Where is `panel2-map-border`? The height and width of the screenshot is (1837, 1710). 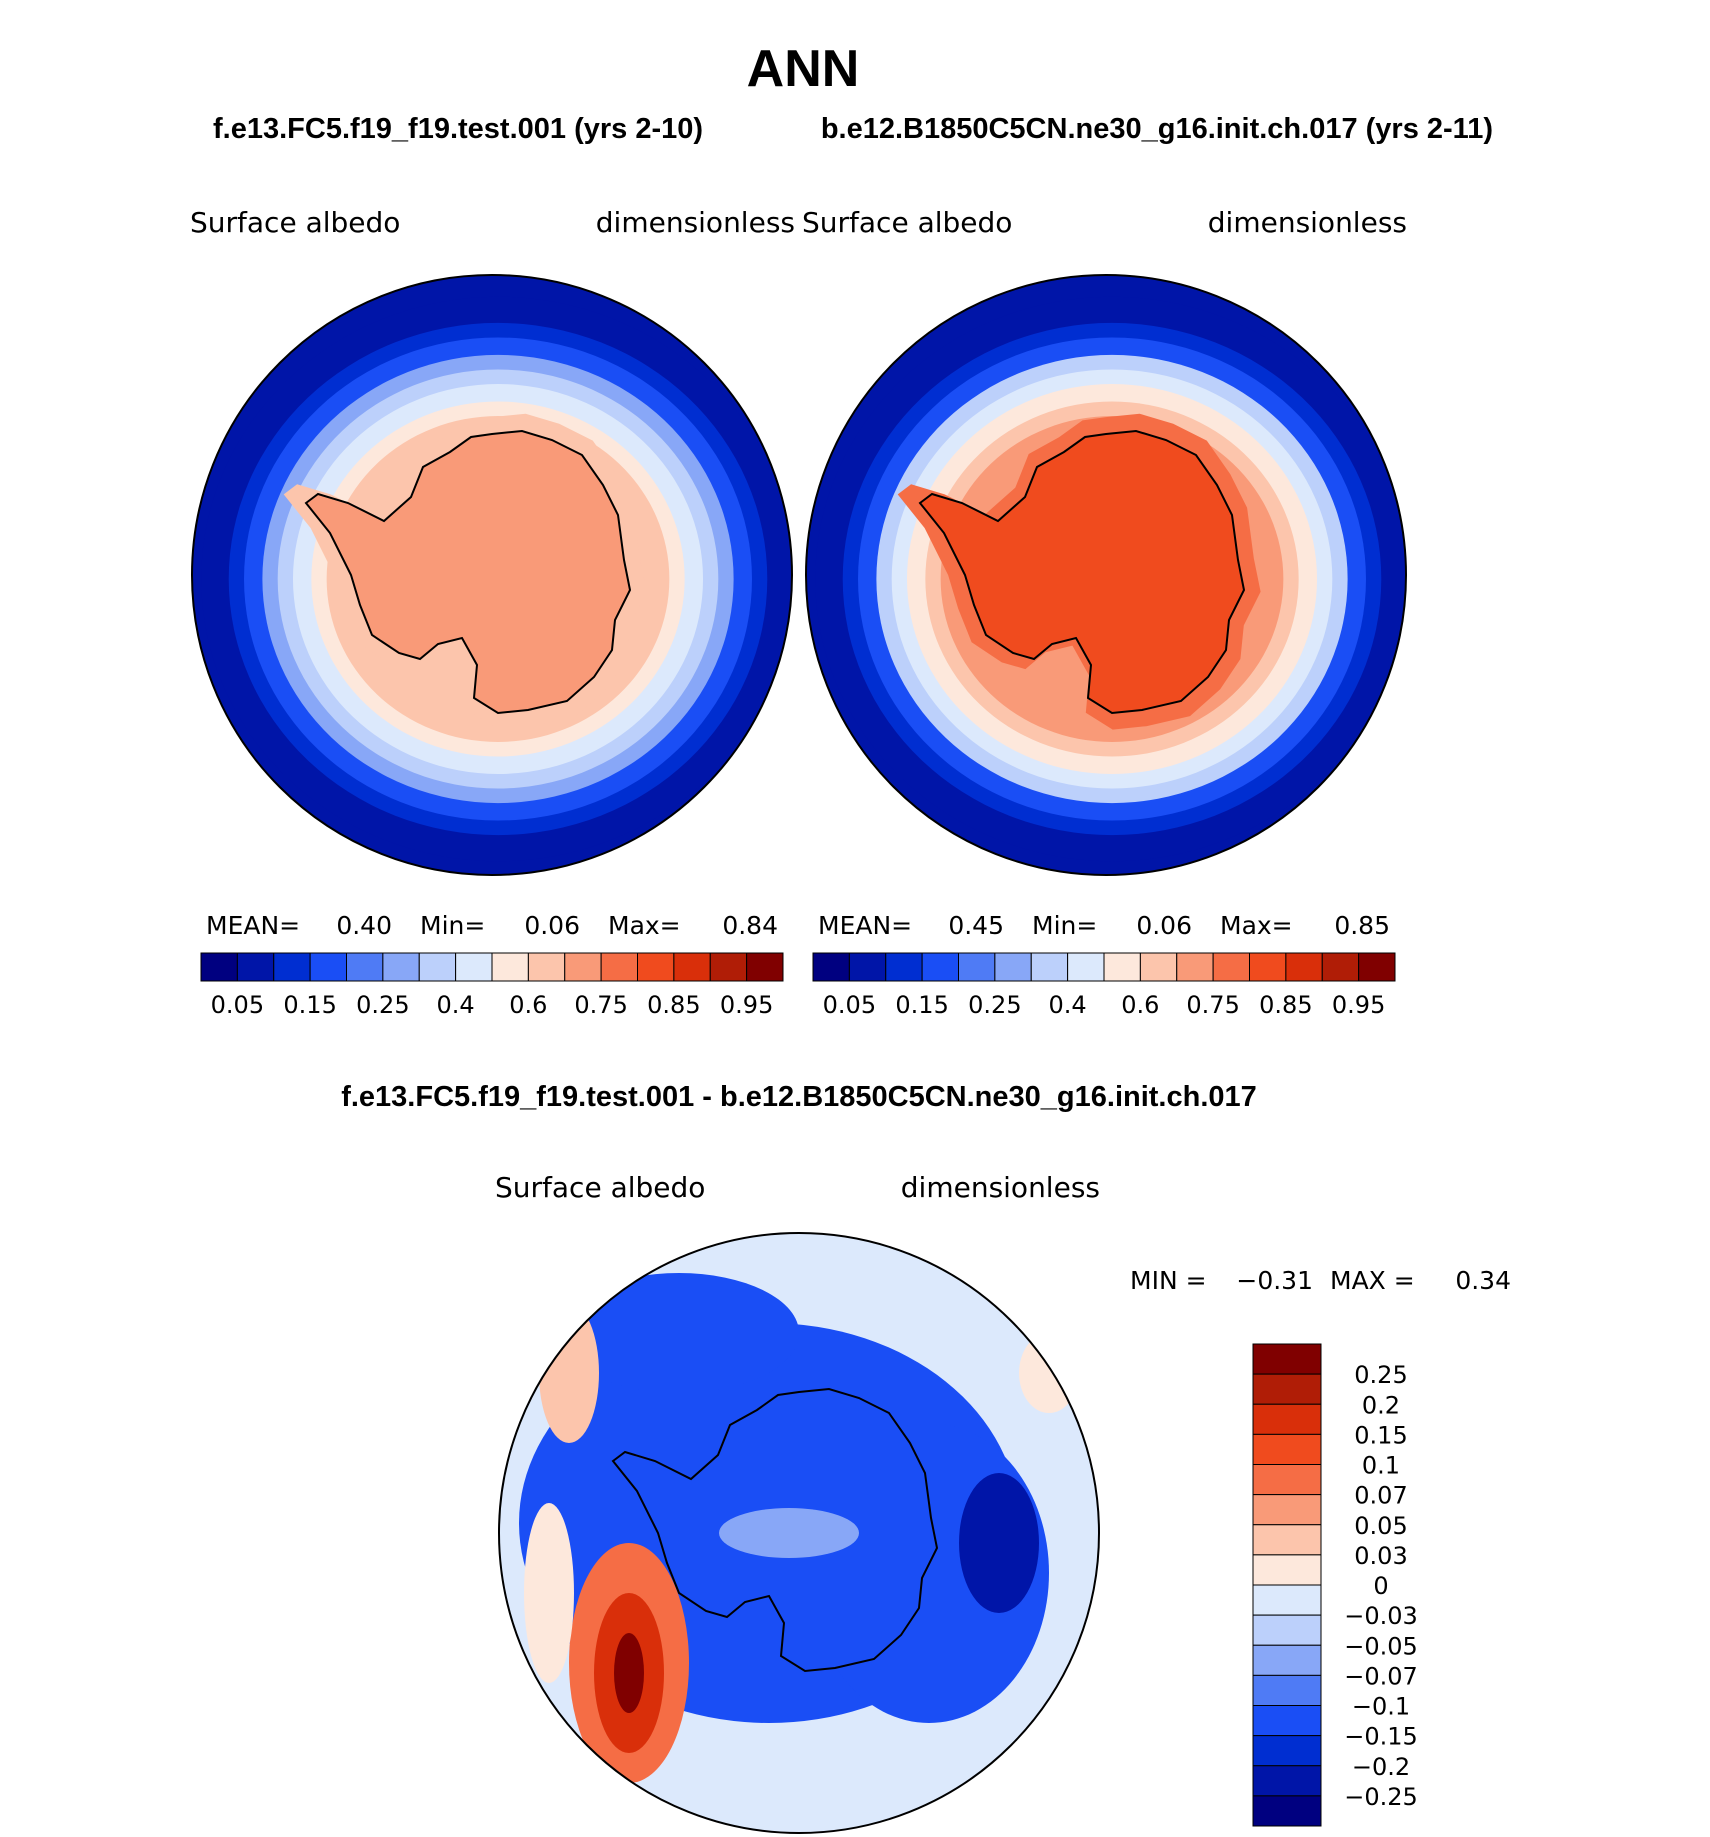
panel2-map-border is located at coordinates (1106, 575).